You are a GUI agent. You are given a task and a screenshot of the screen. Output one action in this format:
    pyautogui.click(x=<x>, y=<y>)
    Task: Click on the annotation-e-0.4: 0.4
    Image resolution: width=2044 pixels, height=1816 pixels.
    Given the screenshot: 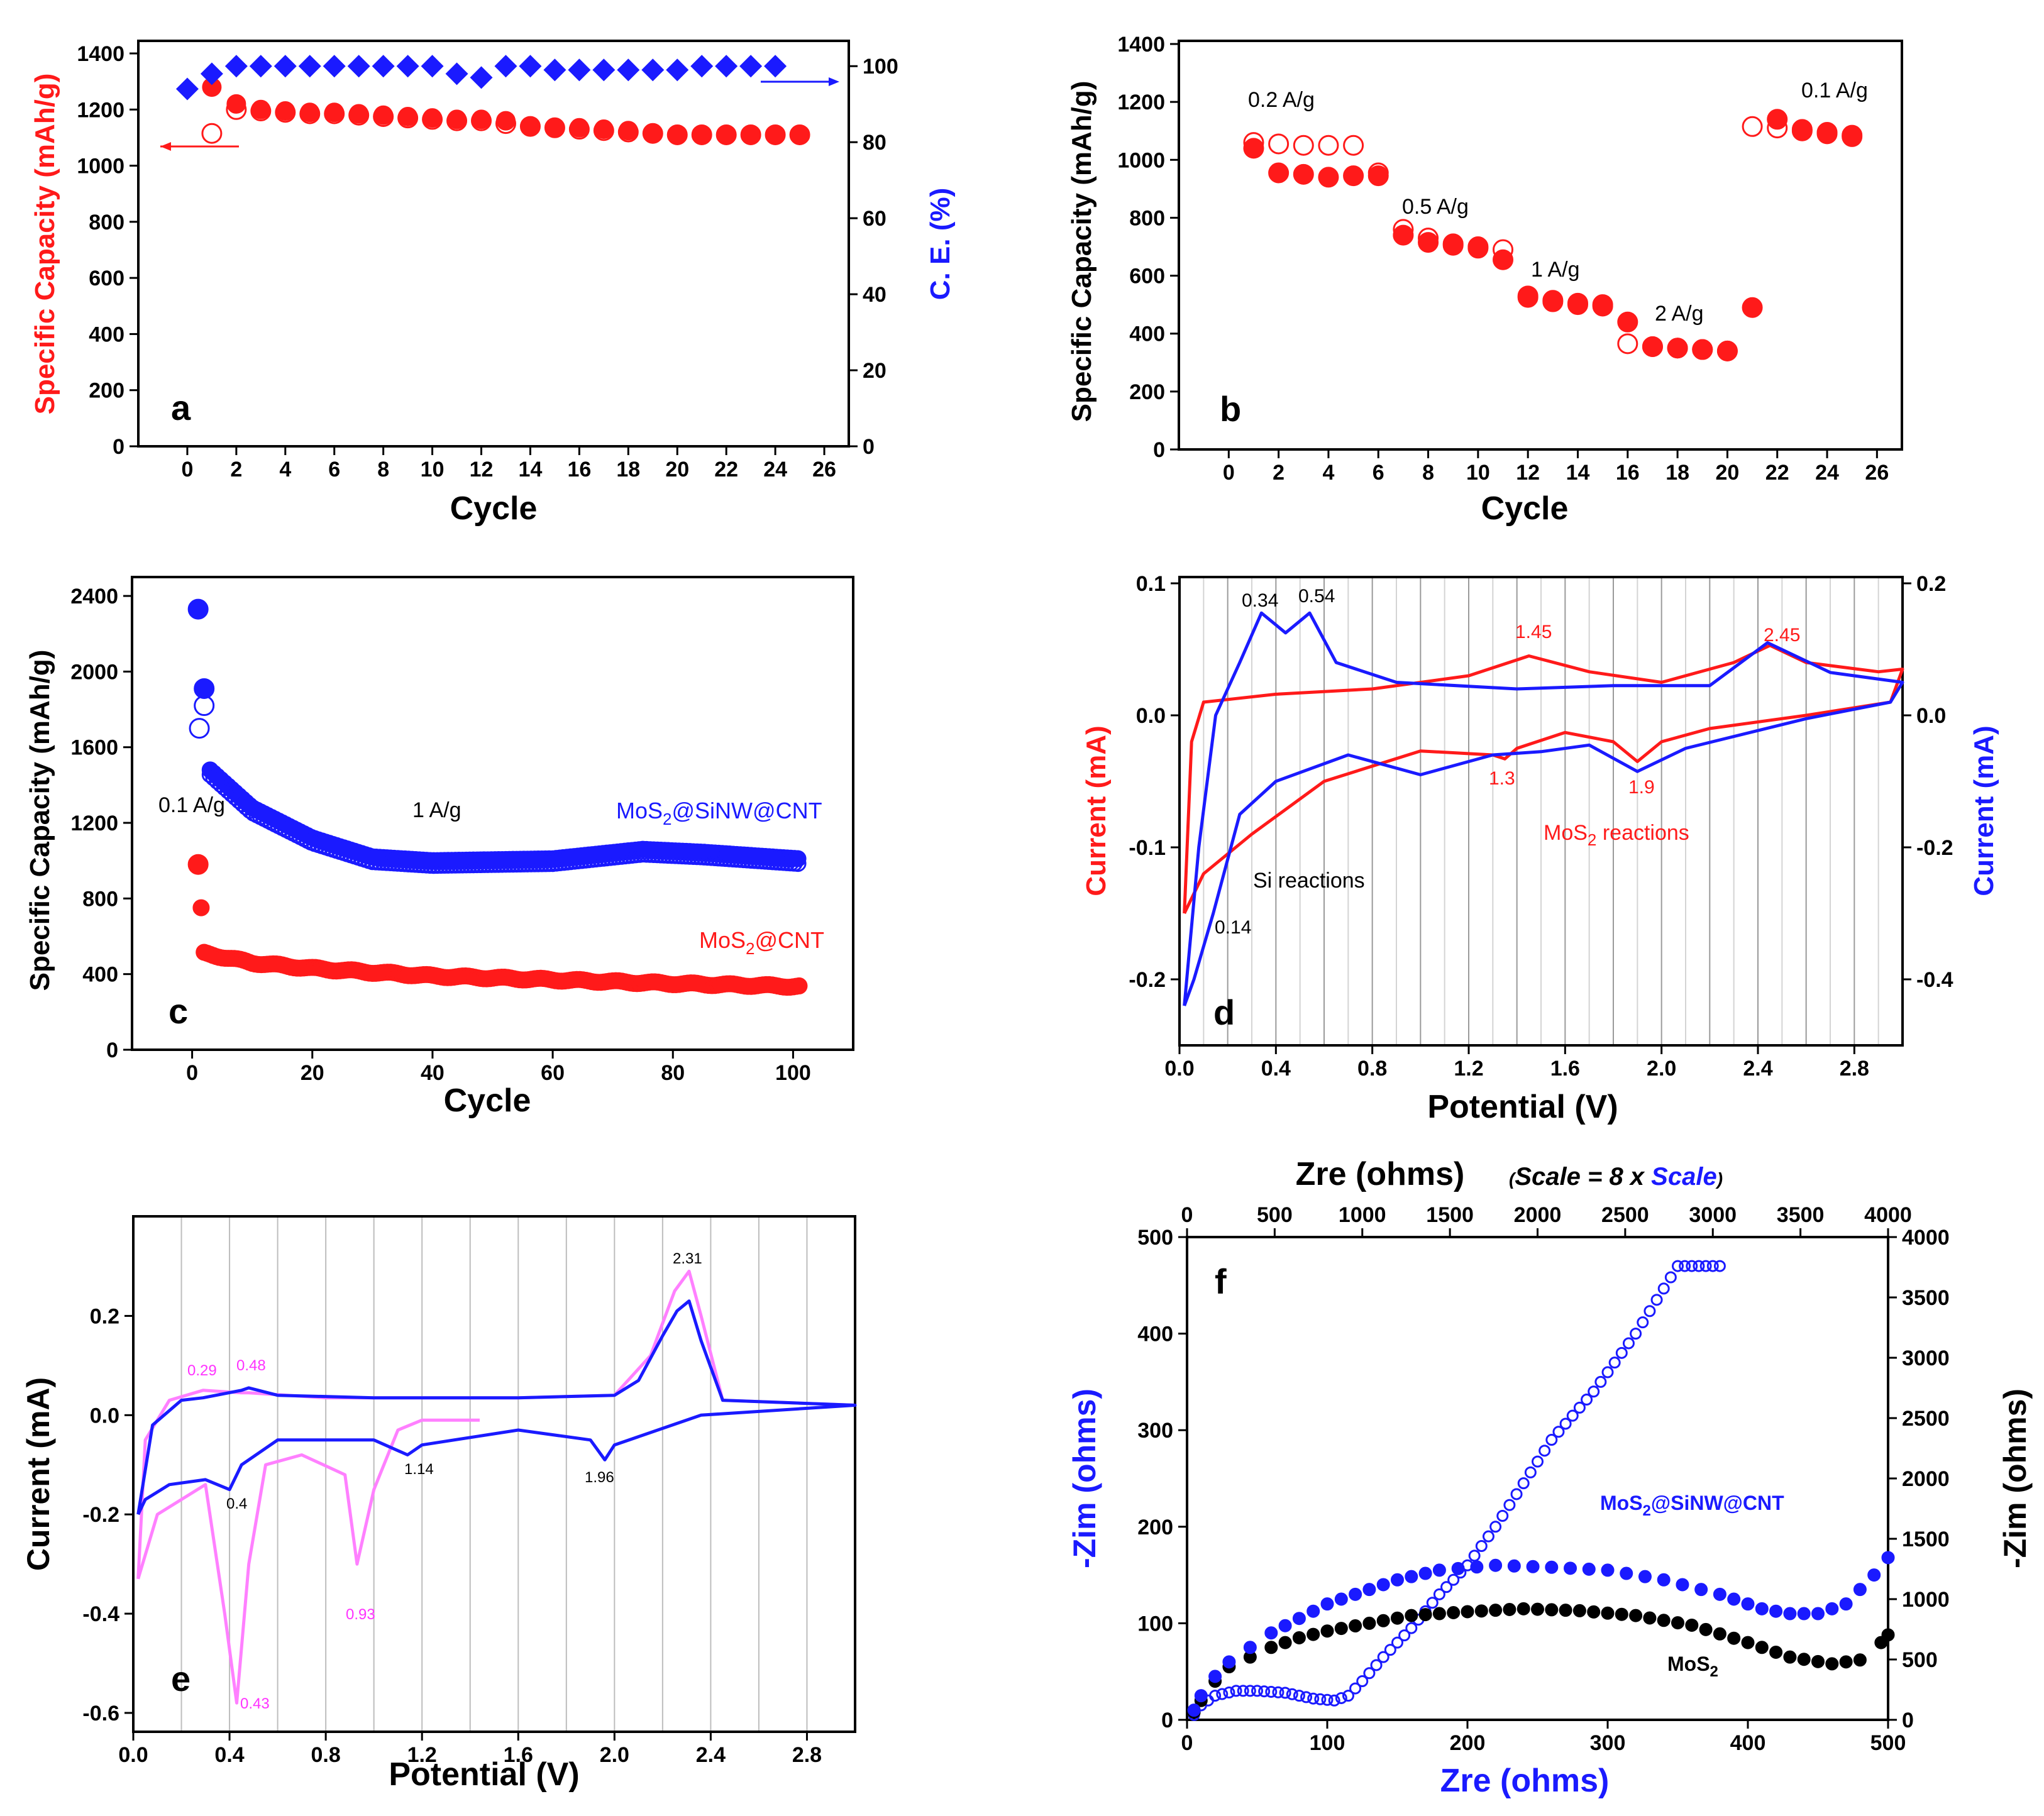 What is the action you would take?
    pyautogui.click(x=237, y=1503)
    